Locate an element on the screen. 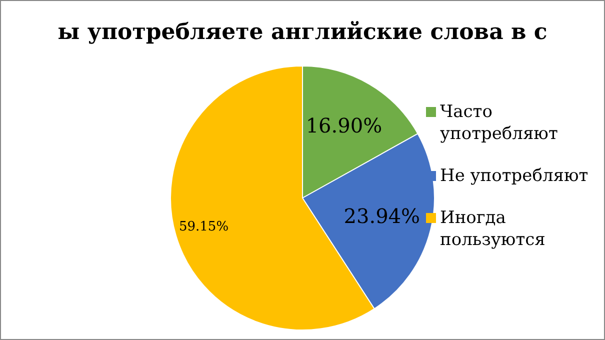 This screenshot has height=340, width=605. chart-title: ы употребляете английские слова в с is located at coordinates (302, 32).